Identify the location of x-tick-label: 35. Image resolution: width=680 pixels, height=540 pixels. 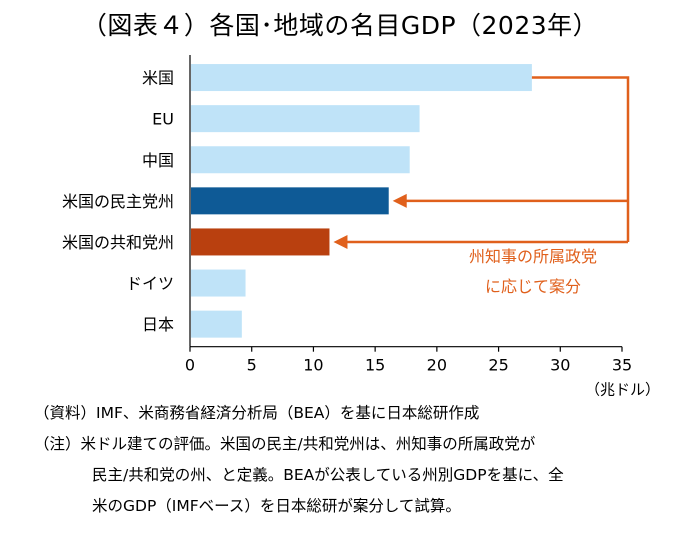
(622, 365).